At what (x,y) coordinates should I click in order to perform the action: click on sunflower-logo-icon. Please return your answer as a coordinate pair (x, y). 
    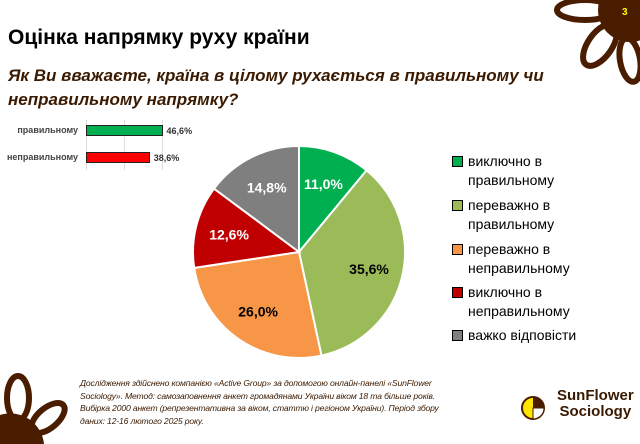
    Looking at the image, I should click on (533, 408).